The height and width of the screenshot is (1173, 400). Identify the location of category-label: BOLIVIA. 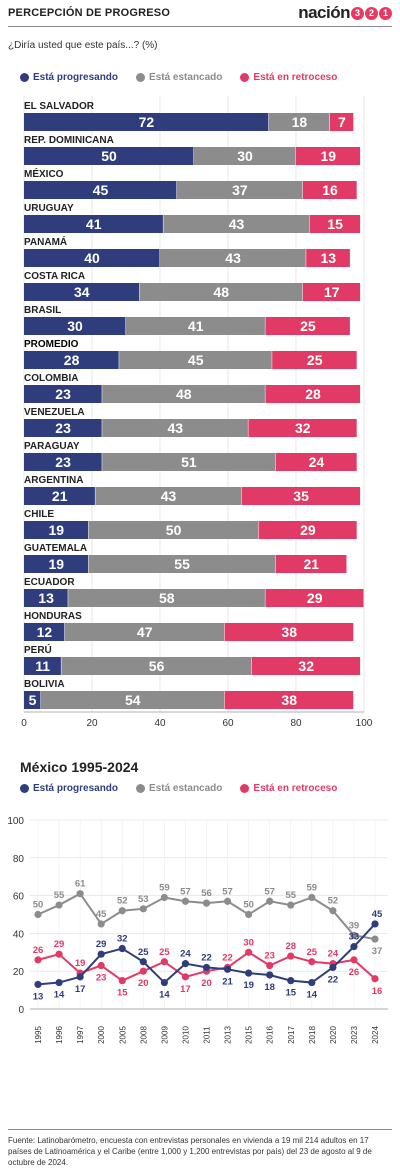
(44, 684).